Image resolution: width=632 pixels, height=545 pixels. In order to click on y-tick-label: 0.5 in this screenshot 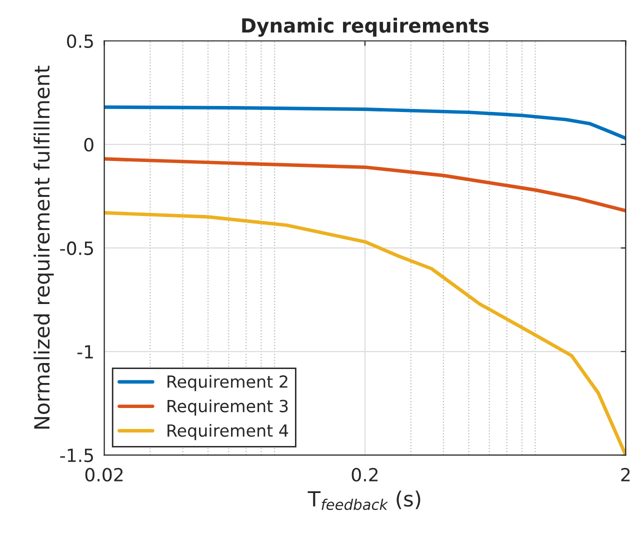, I will do `click(80, 41)`.